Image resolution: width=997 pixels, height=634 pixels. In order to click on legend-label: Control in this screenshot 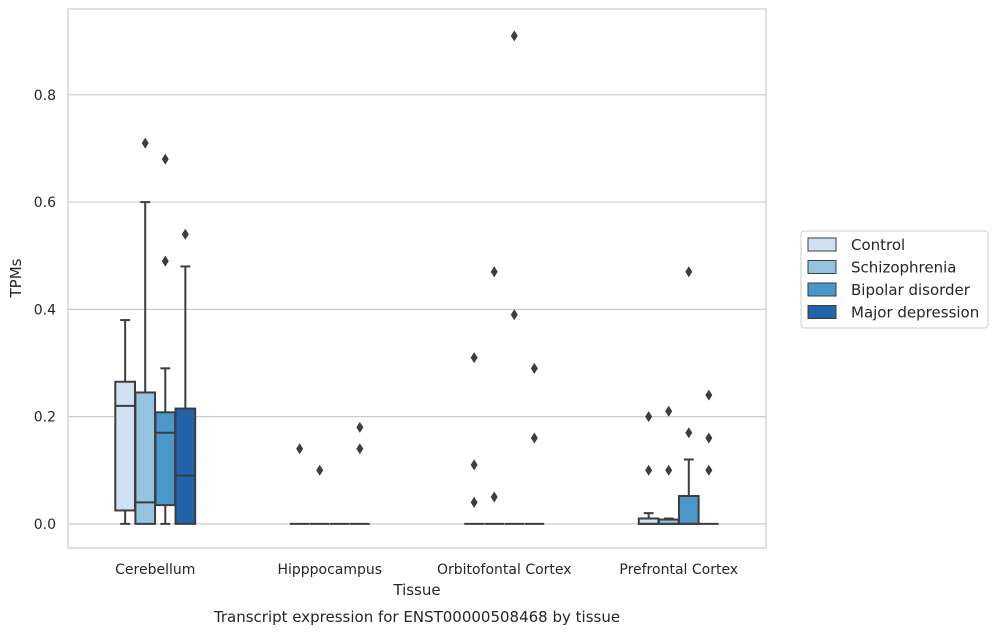, I will do `click(878, 245)`.